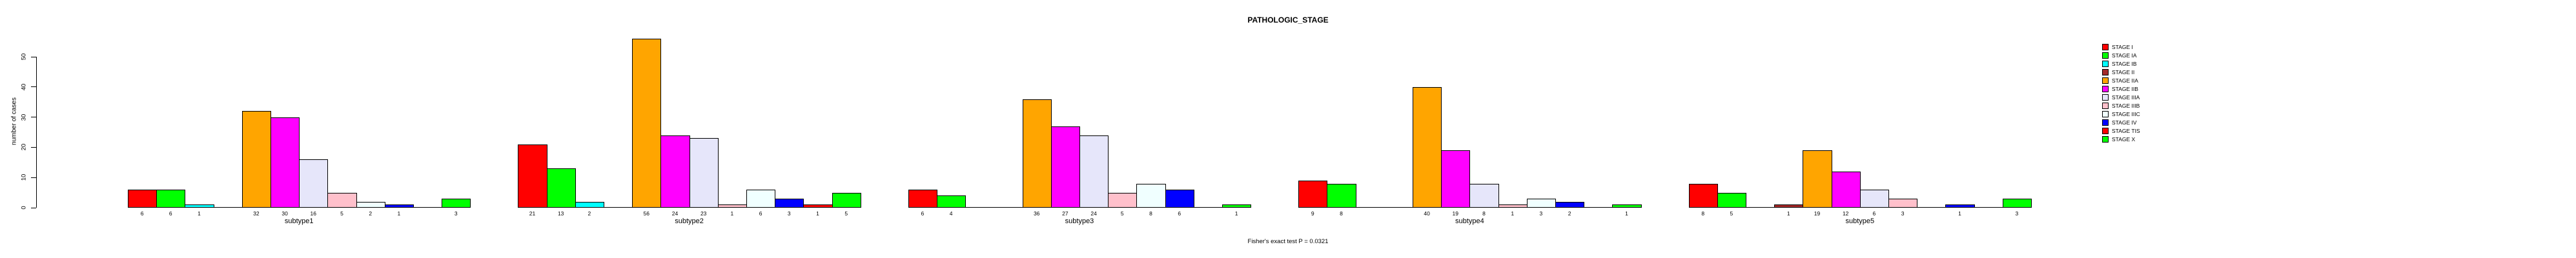 This screenshot has width=2576, height=258. I want to click on legend-label: STAGE TIS, so click(2126, 130).